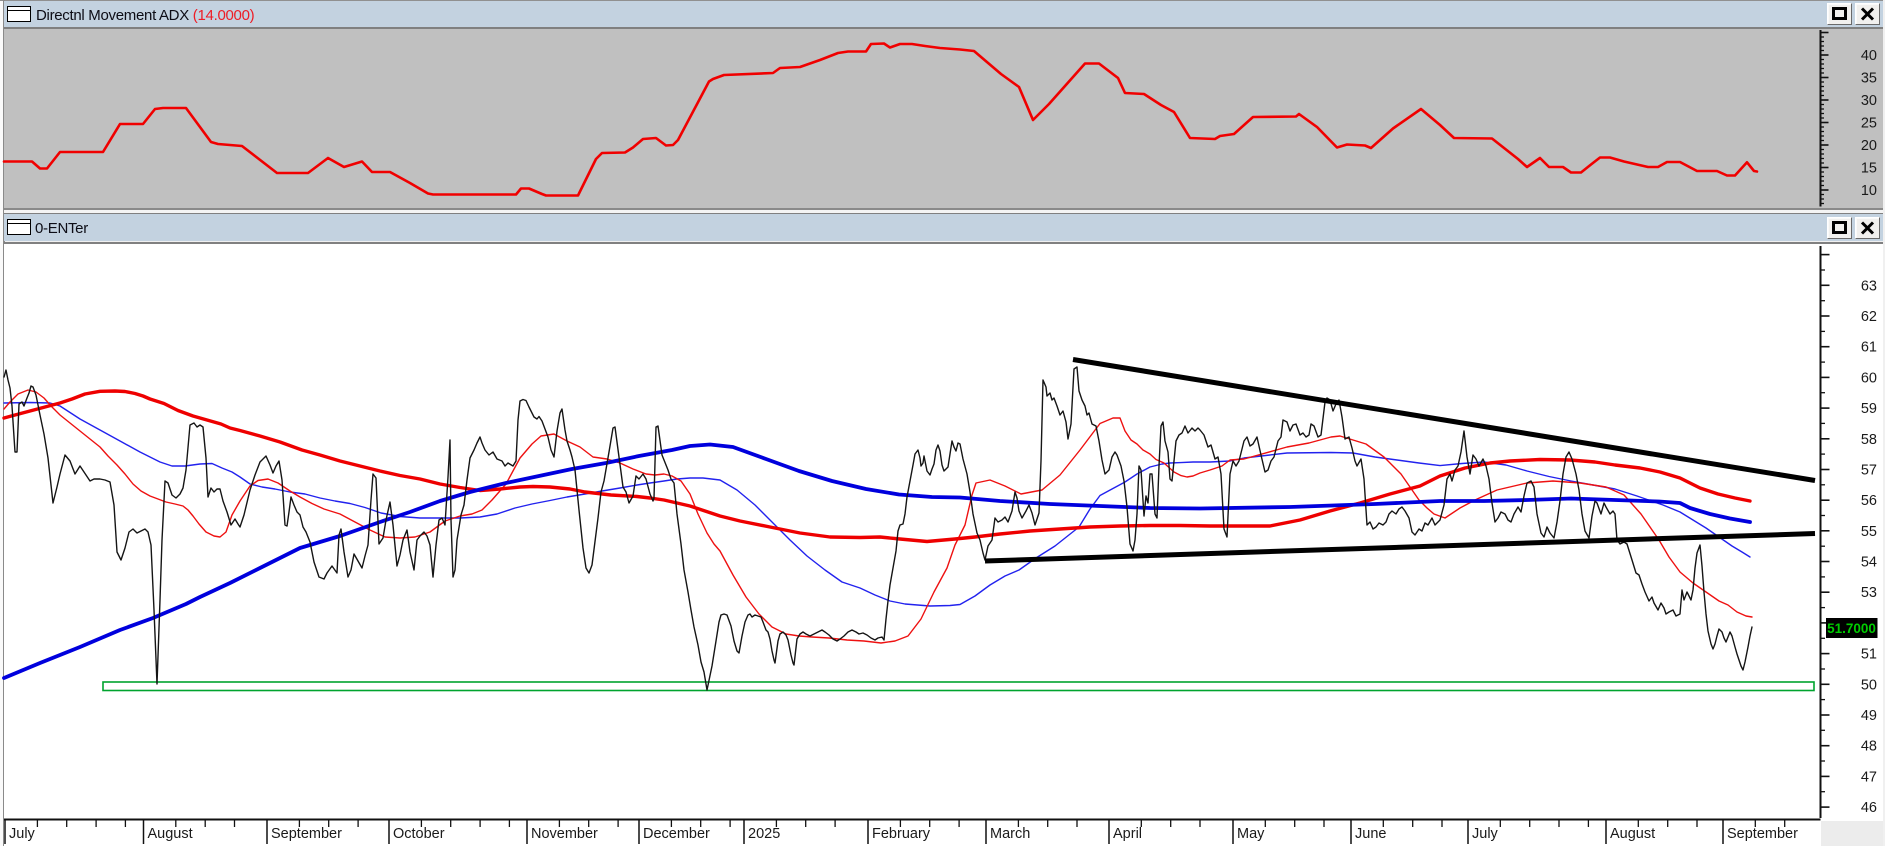 The width and height of the screenshot is (1885, 846). What do you see at coordinates (1869, 146) in the screenshot?
I see `svg-text: 20` at bounding box center [1869, 146].